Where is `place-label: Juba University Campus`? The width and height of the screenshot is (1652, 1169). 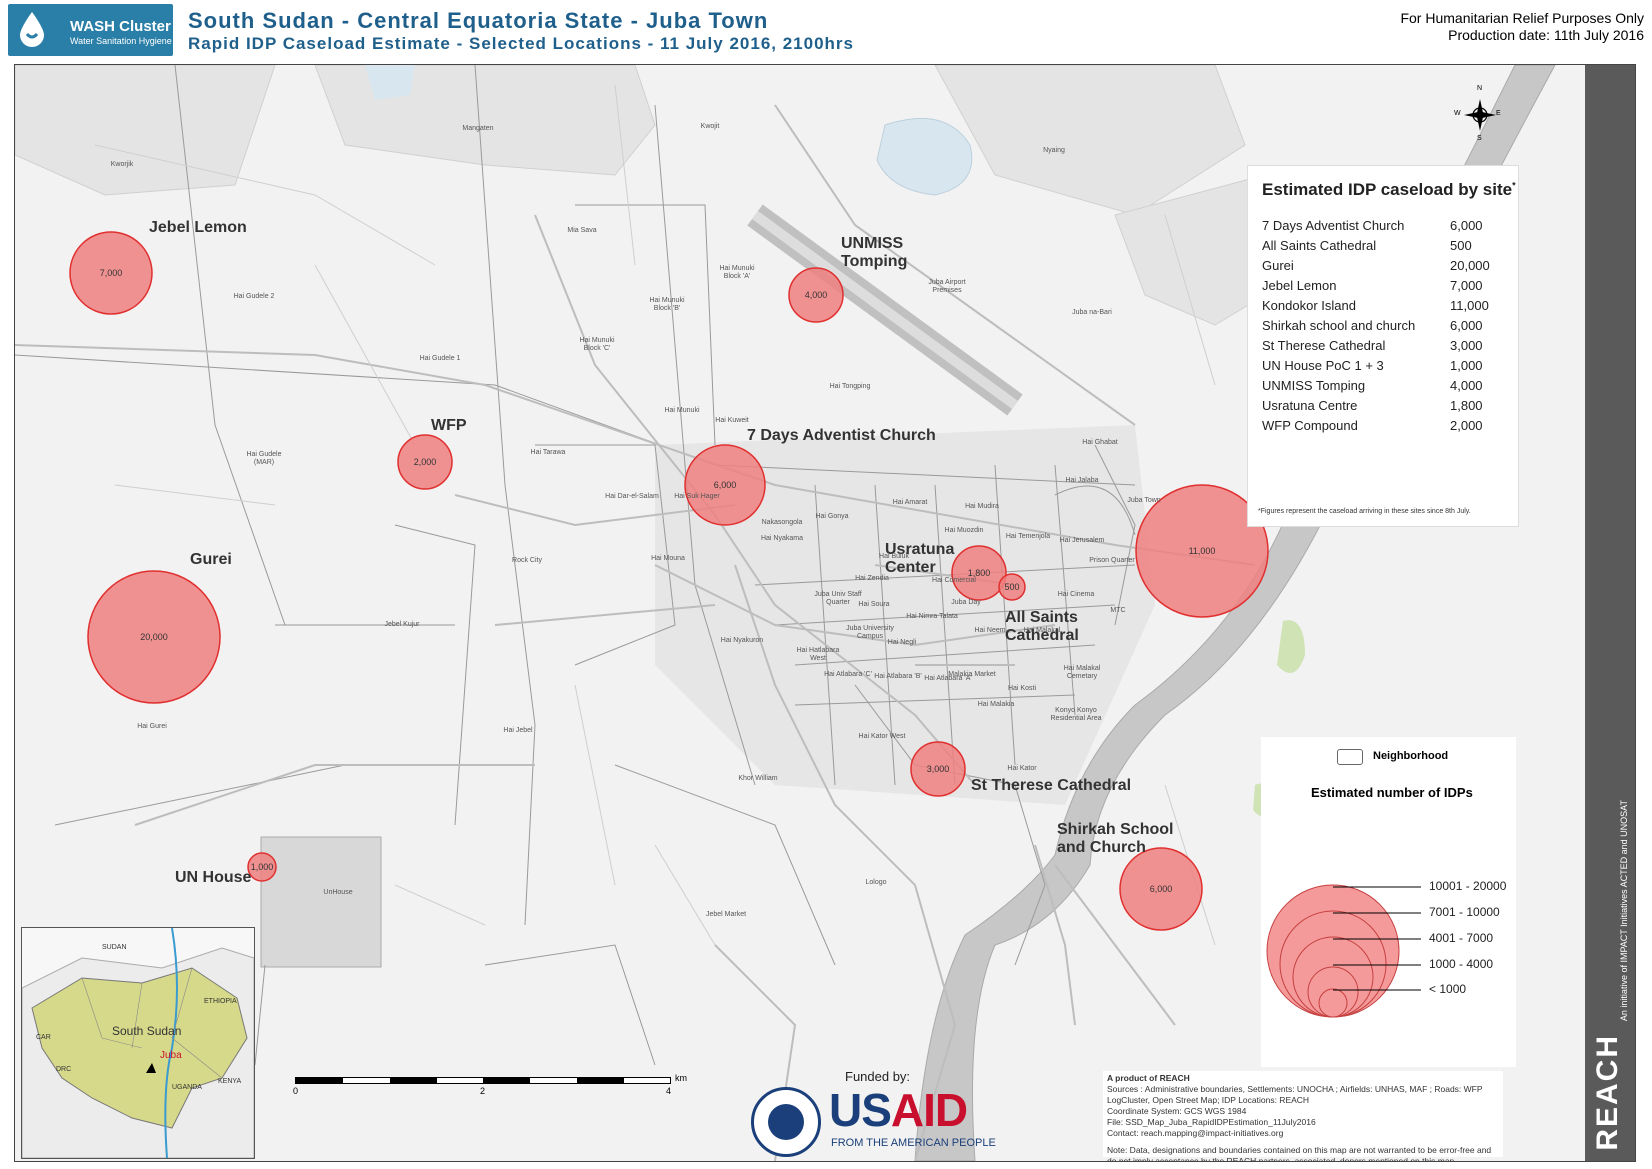 place-label: Juba University Campus is located at coordinates (870, 632).